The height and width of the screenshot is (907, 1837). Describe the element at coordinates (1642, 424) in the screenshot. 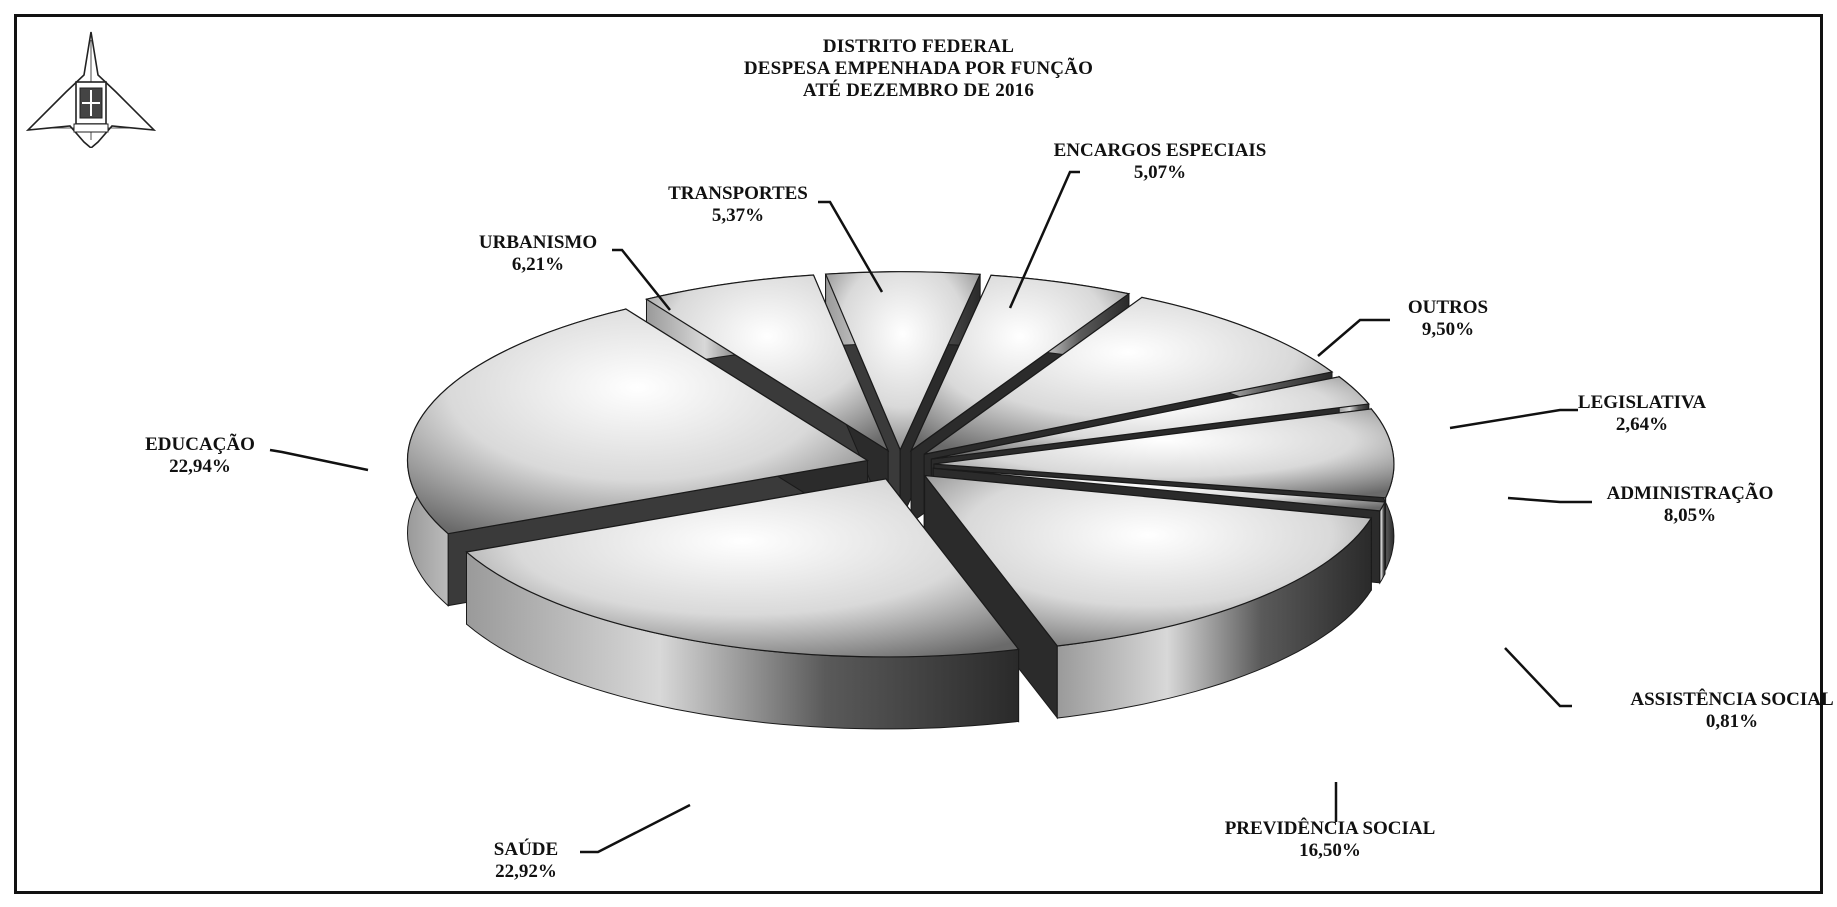

I see `slice-value-label-2: 2,64%` at that location.